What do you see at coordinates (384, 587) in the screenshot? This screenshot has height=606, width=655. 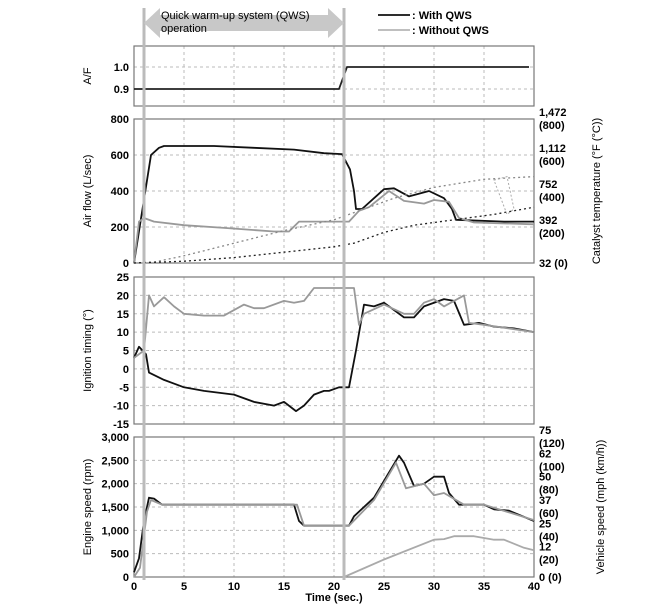 I see `x-tick-label: 25` at bounding box center [384, 587].